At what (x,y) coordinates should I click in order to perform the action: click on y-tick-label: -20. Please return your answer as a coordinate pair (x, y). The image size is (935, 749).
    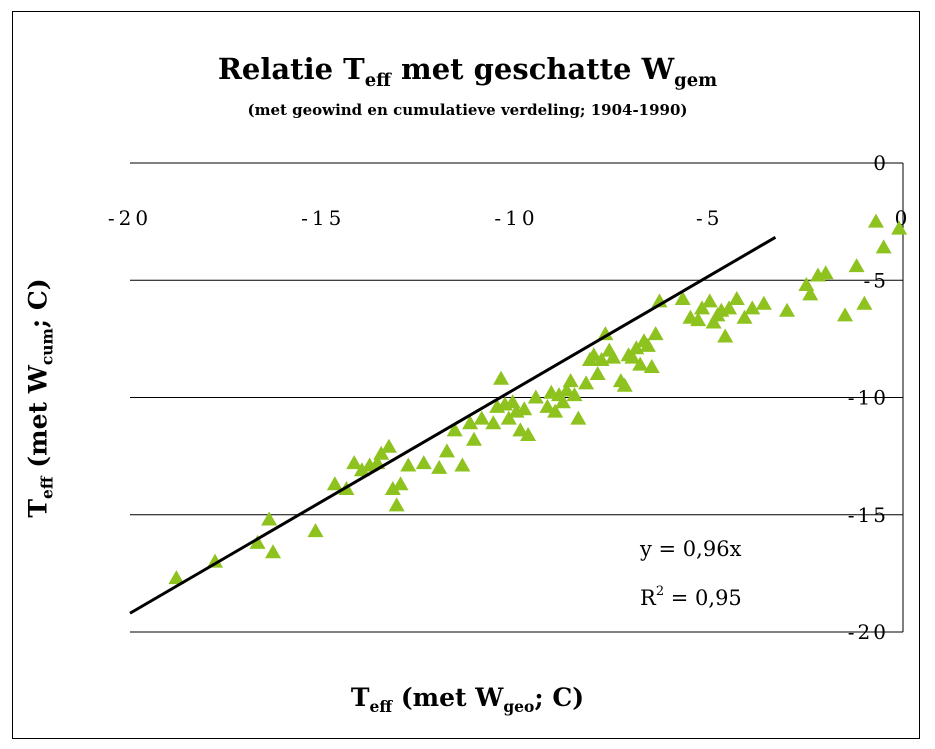
    Looking at the image, I should click on (868, 632).